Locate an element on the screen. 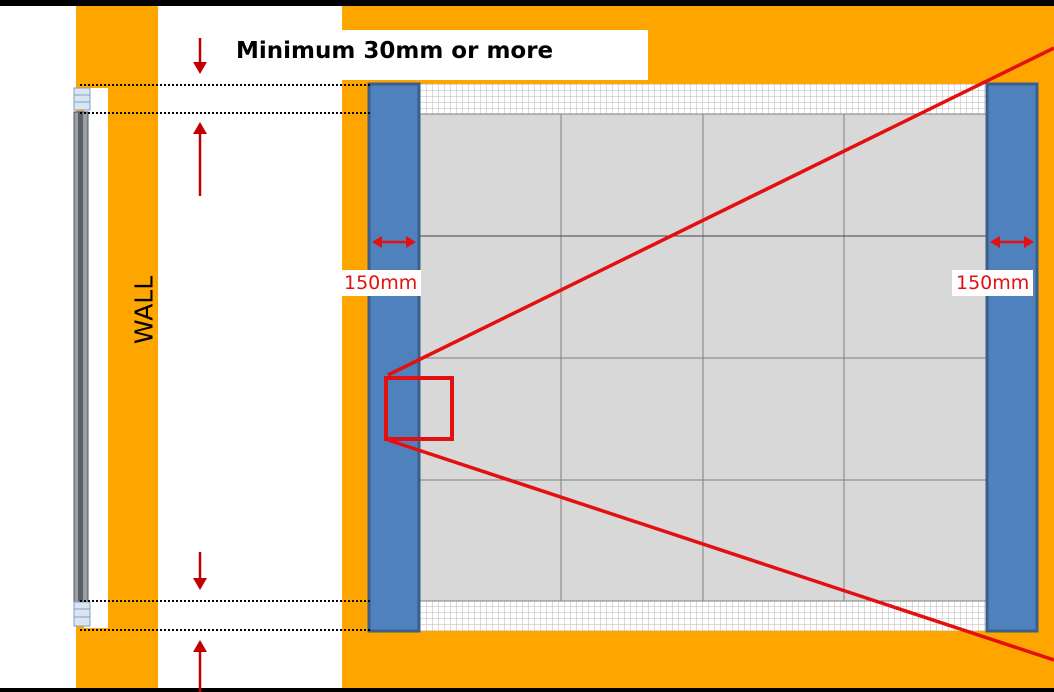 The image size is (1054, 692). bottom-gap-arrow-up is located at coordinates (200, 666).